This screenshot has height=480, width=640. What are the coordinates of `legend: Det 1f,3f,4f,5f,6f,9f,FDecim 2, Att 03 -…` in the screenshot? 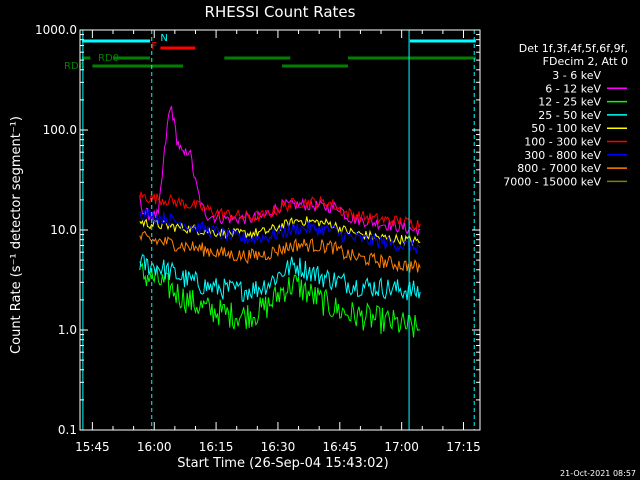 It's located at (565, 115).